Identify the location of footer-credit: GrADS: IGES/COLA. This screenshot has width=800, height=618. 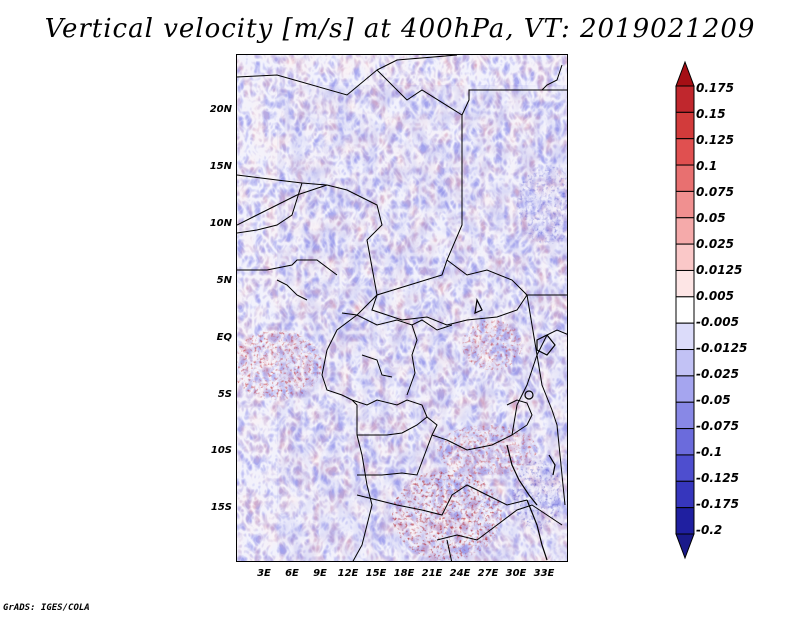
(46, 608).